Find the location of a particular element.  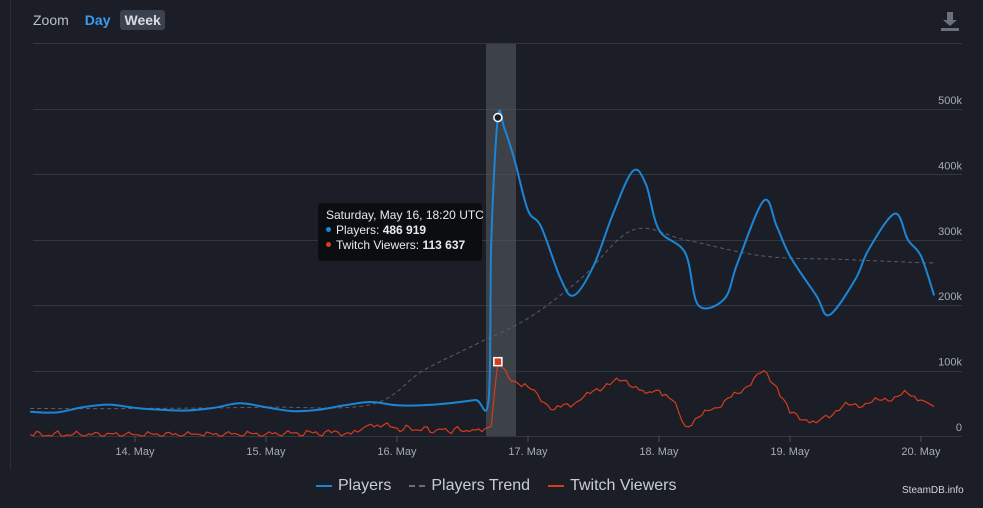

y-tick-label: 300k is located at coordinates (950, 232).